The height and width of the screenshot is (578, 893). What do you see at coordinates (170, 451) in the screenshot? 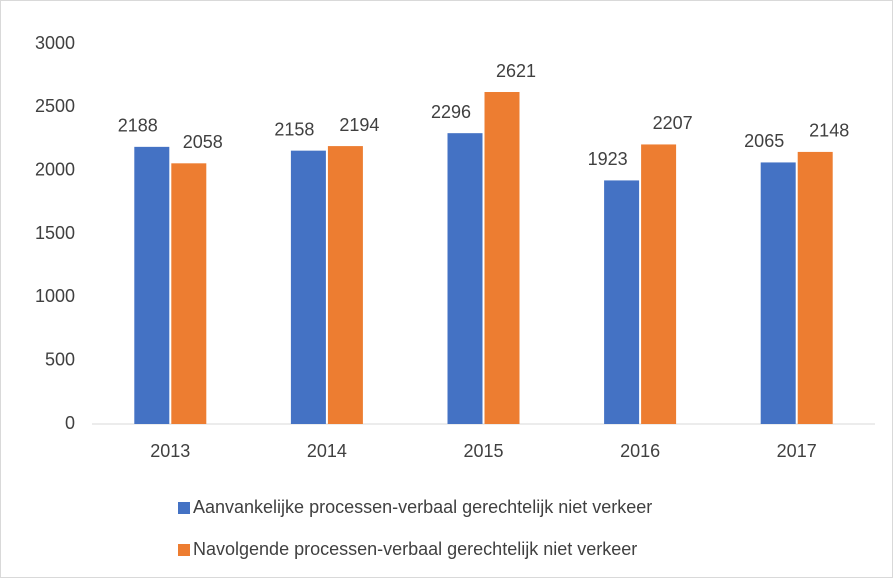
I see `x-tick-label: 2013` at bounding box center [170, 451].